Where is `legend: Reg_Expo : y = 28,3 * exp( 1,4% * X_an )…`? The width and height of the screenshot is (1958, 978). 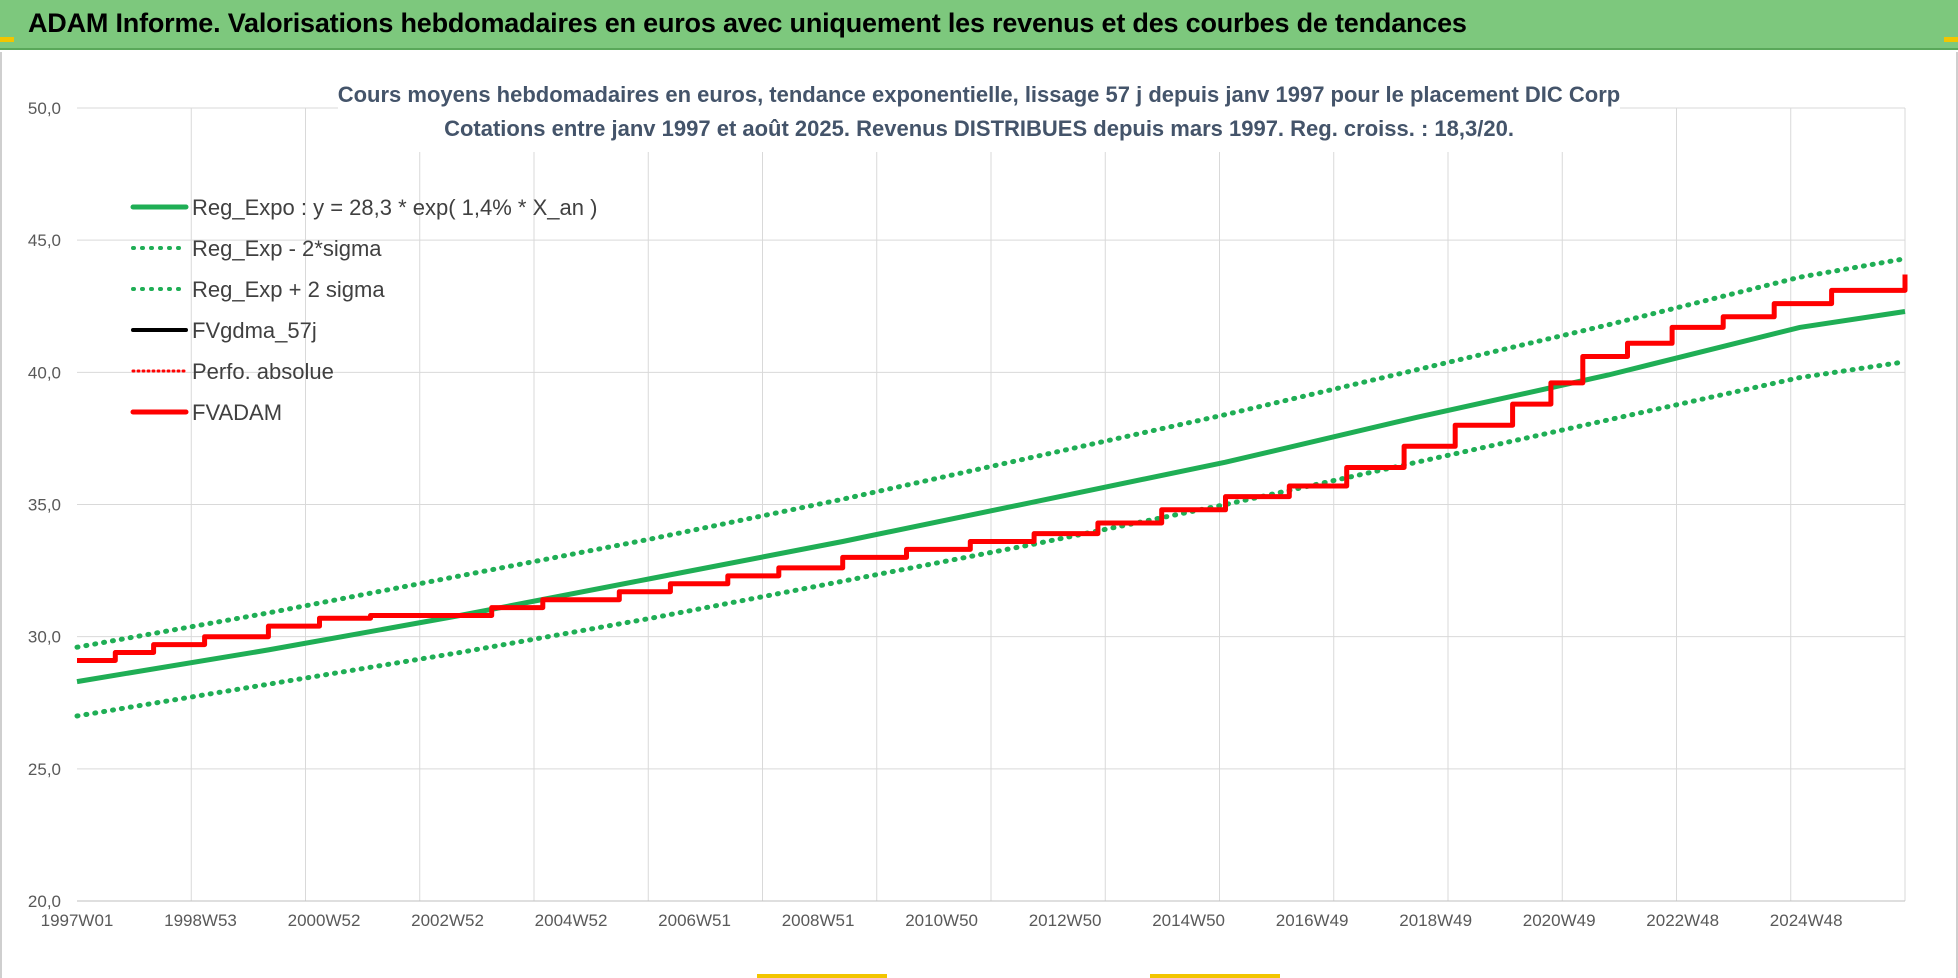 legend: Reg_Expo : y = 28,3 * exp( 1,4% * X_an )… is located at coordinates (363, 310).